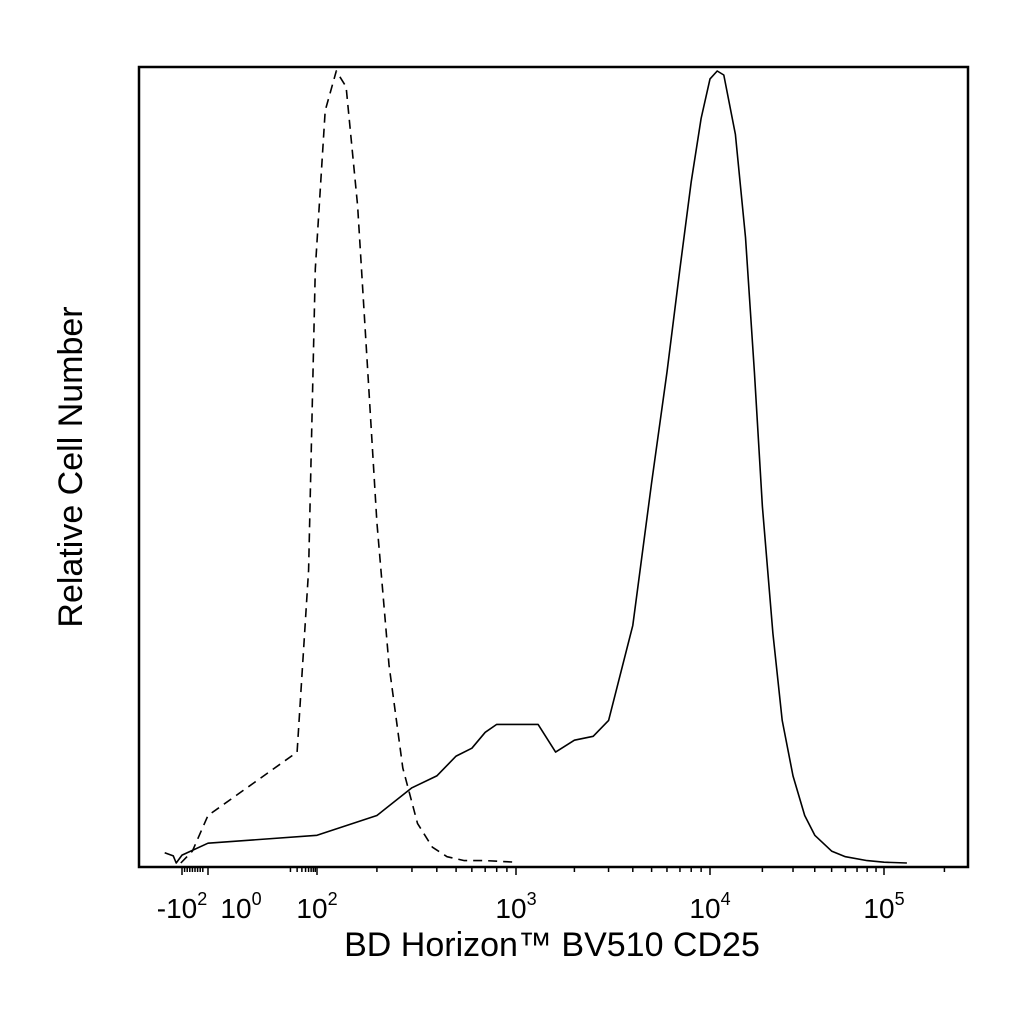 Image resolution: width=1024 pixels, height=1024 pixels. What do you see at coordinates (515, 906) in the screenshot?
I see `x-tick-label: 10³` at bounding box center [515, 906].